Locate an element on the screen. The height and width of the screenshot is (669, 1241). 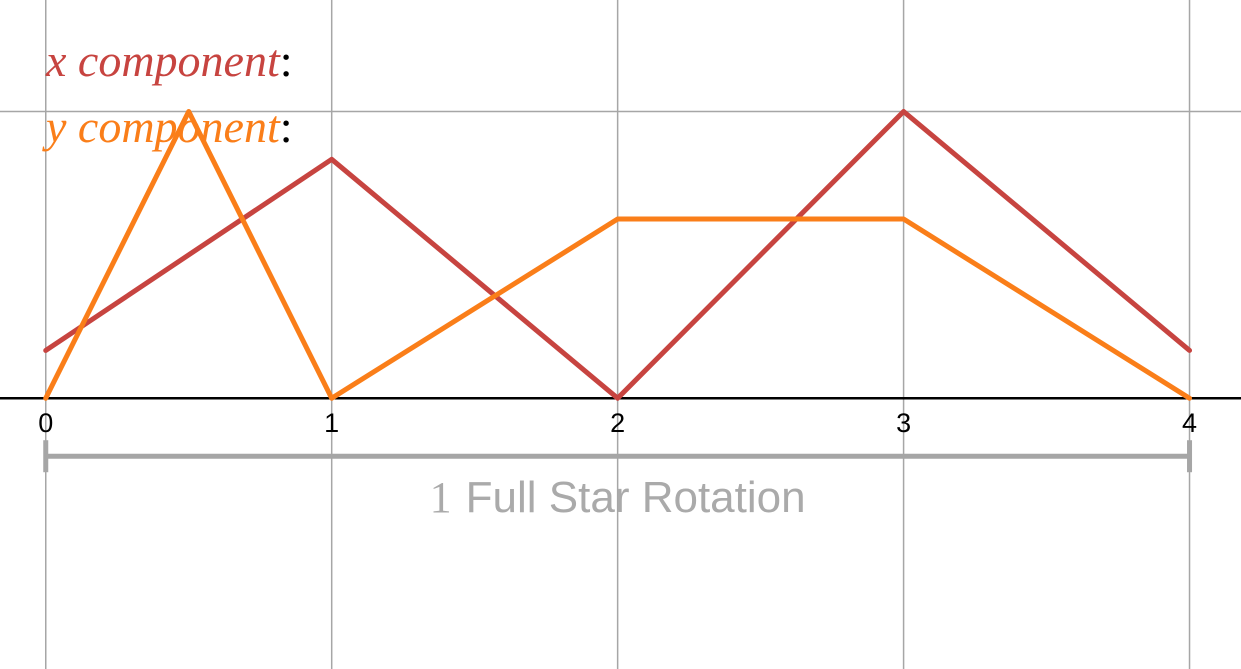
legend-label-x: x component is located at coordinates (163, 60).